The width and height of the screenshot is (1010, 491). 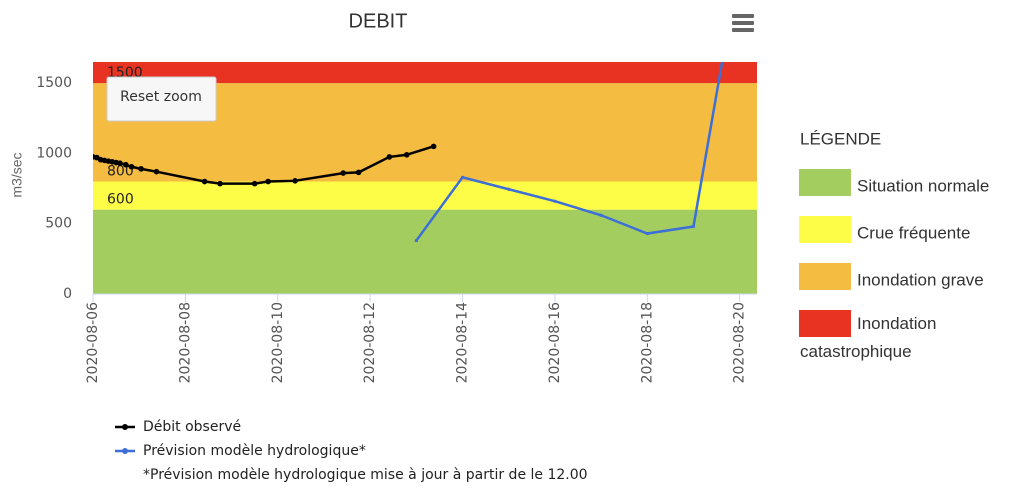 What do you see at coordinates (370, 342) in the screenshot?
I see `x-tick-label: 2020-08-12` at bounding box center [370, 342].